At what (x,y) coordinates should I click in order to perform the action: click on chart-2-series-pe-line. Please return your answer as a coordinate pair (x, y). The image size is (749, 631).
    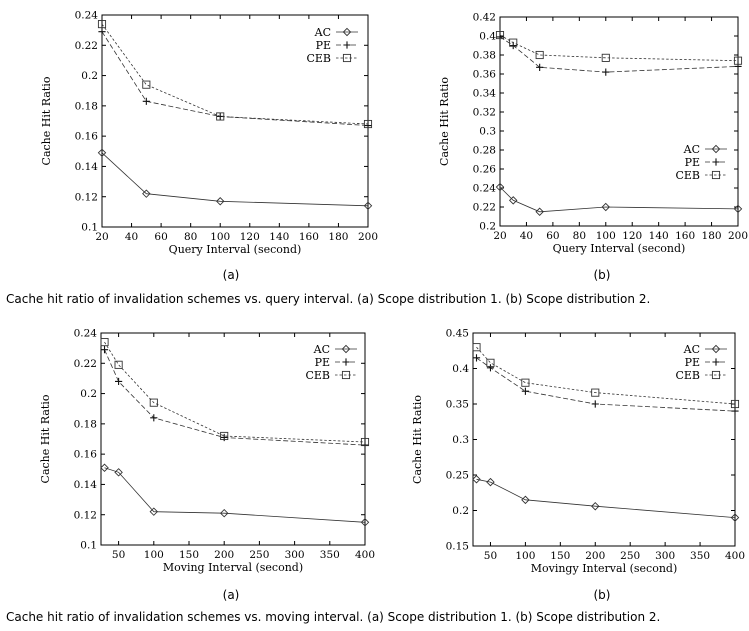
    Looking at the image, I should click on (619, 54).